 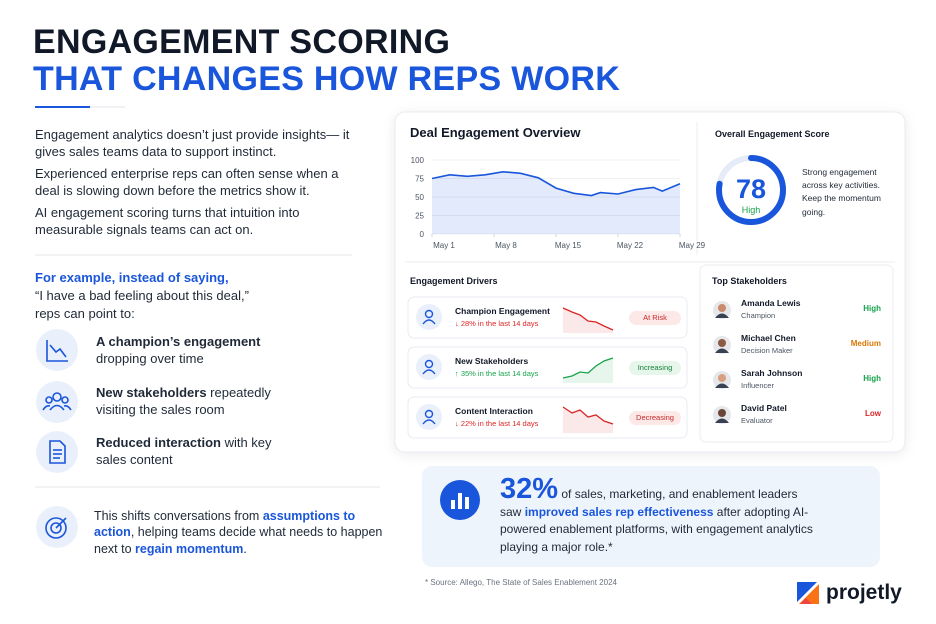 What do you see at coordinates (497, 323) in the screenshot?
I see `driver-change: ↓ 28% in the last 14 days` at bounding box center [497, 323].